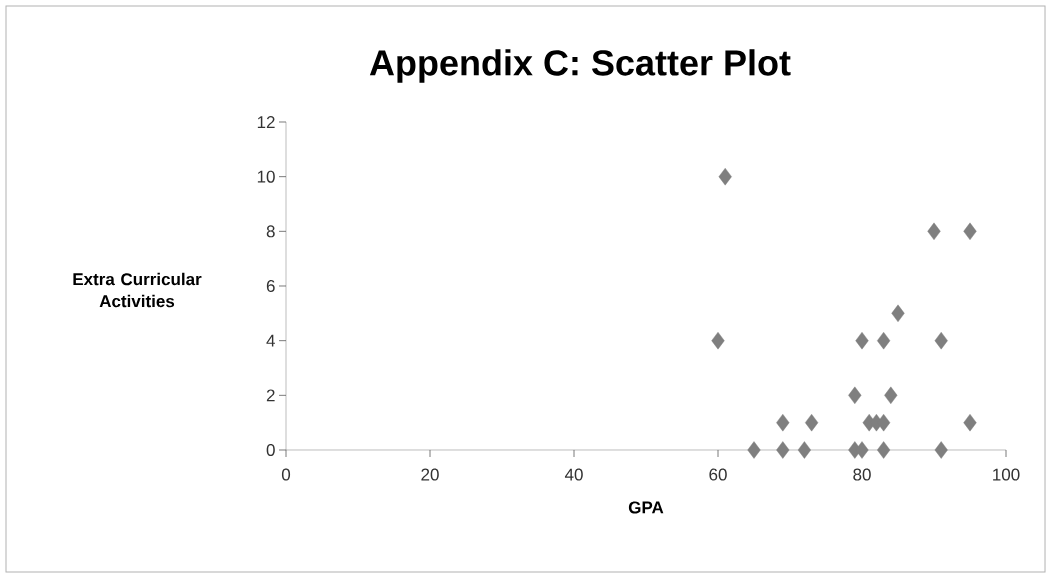 This screenshot has width=1051, height=578. What do you see at coordinates (270, 340) in the screenshot?
I see `y-tick-label: 4` at bounding box center [270, 340].